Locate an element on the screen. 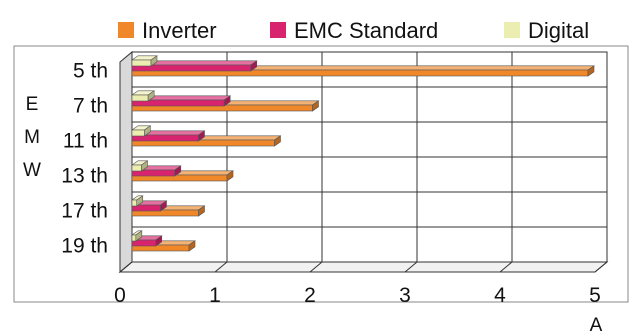 The width and height of the screenshot is (633, 336). y-tick-label: 5 th is located at coordinates (90, 71).